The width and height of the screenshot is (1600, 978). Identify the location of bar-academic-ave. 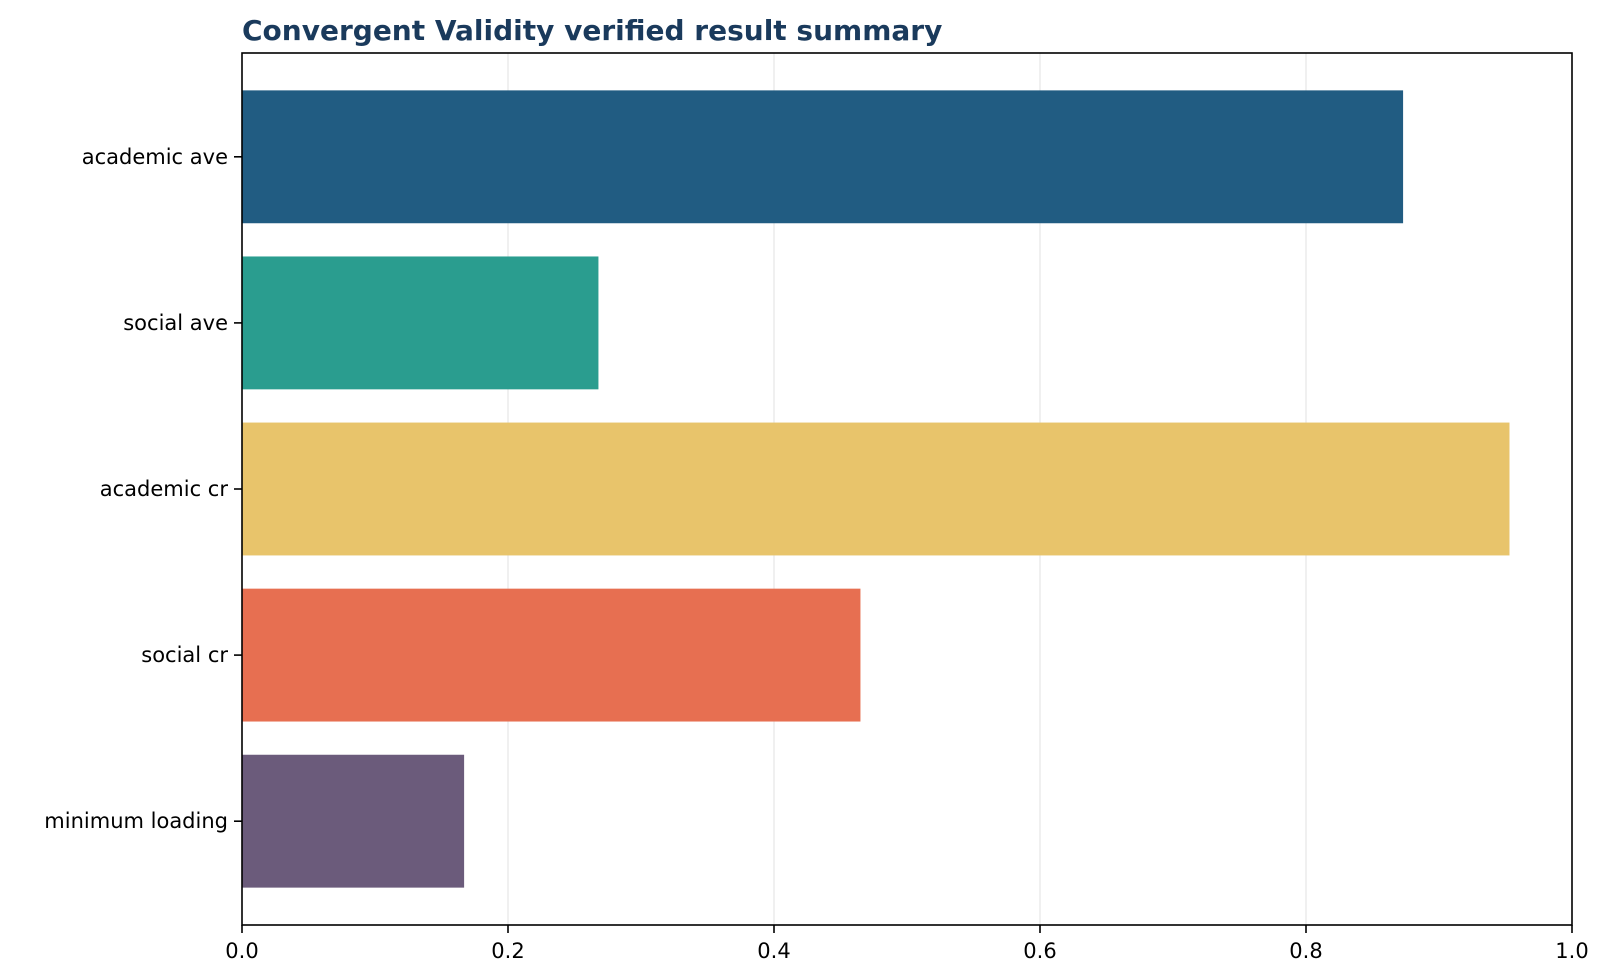
(823, 157).